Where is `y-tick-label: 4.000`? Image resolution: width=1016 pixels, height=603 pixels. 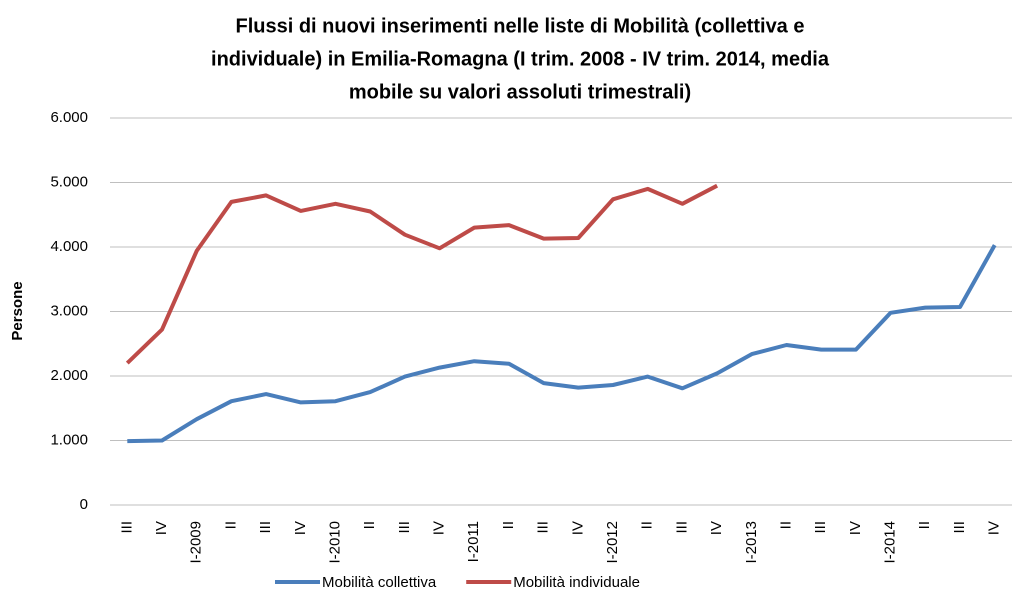 y-tick-label: 4.000 is located at coordinates (69, 246).